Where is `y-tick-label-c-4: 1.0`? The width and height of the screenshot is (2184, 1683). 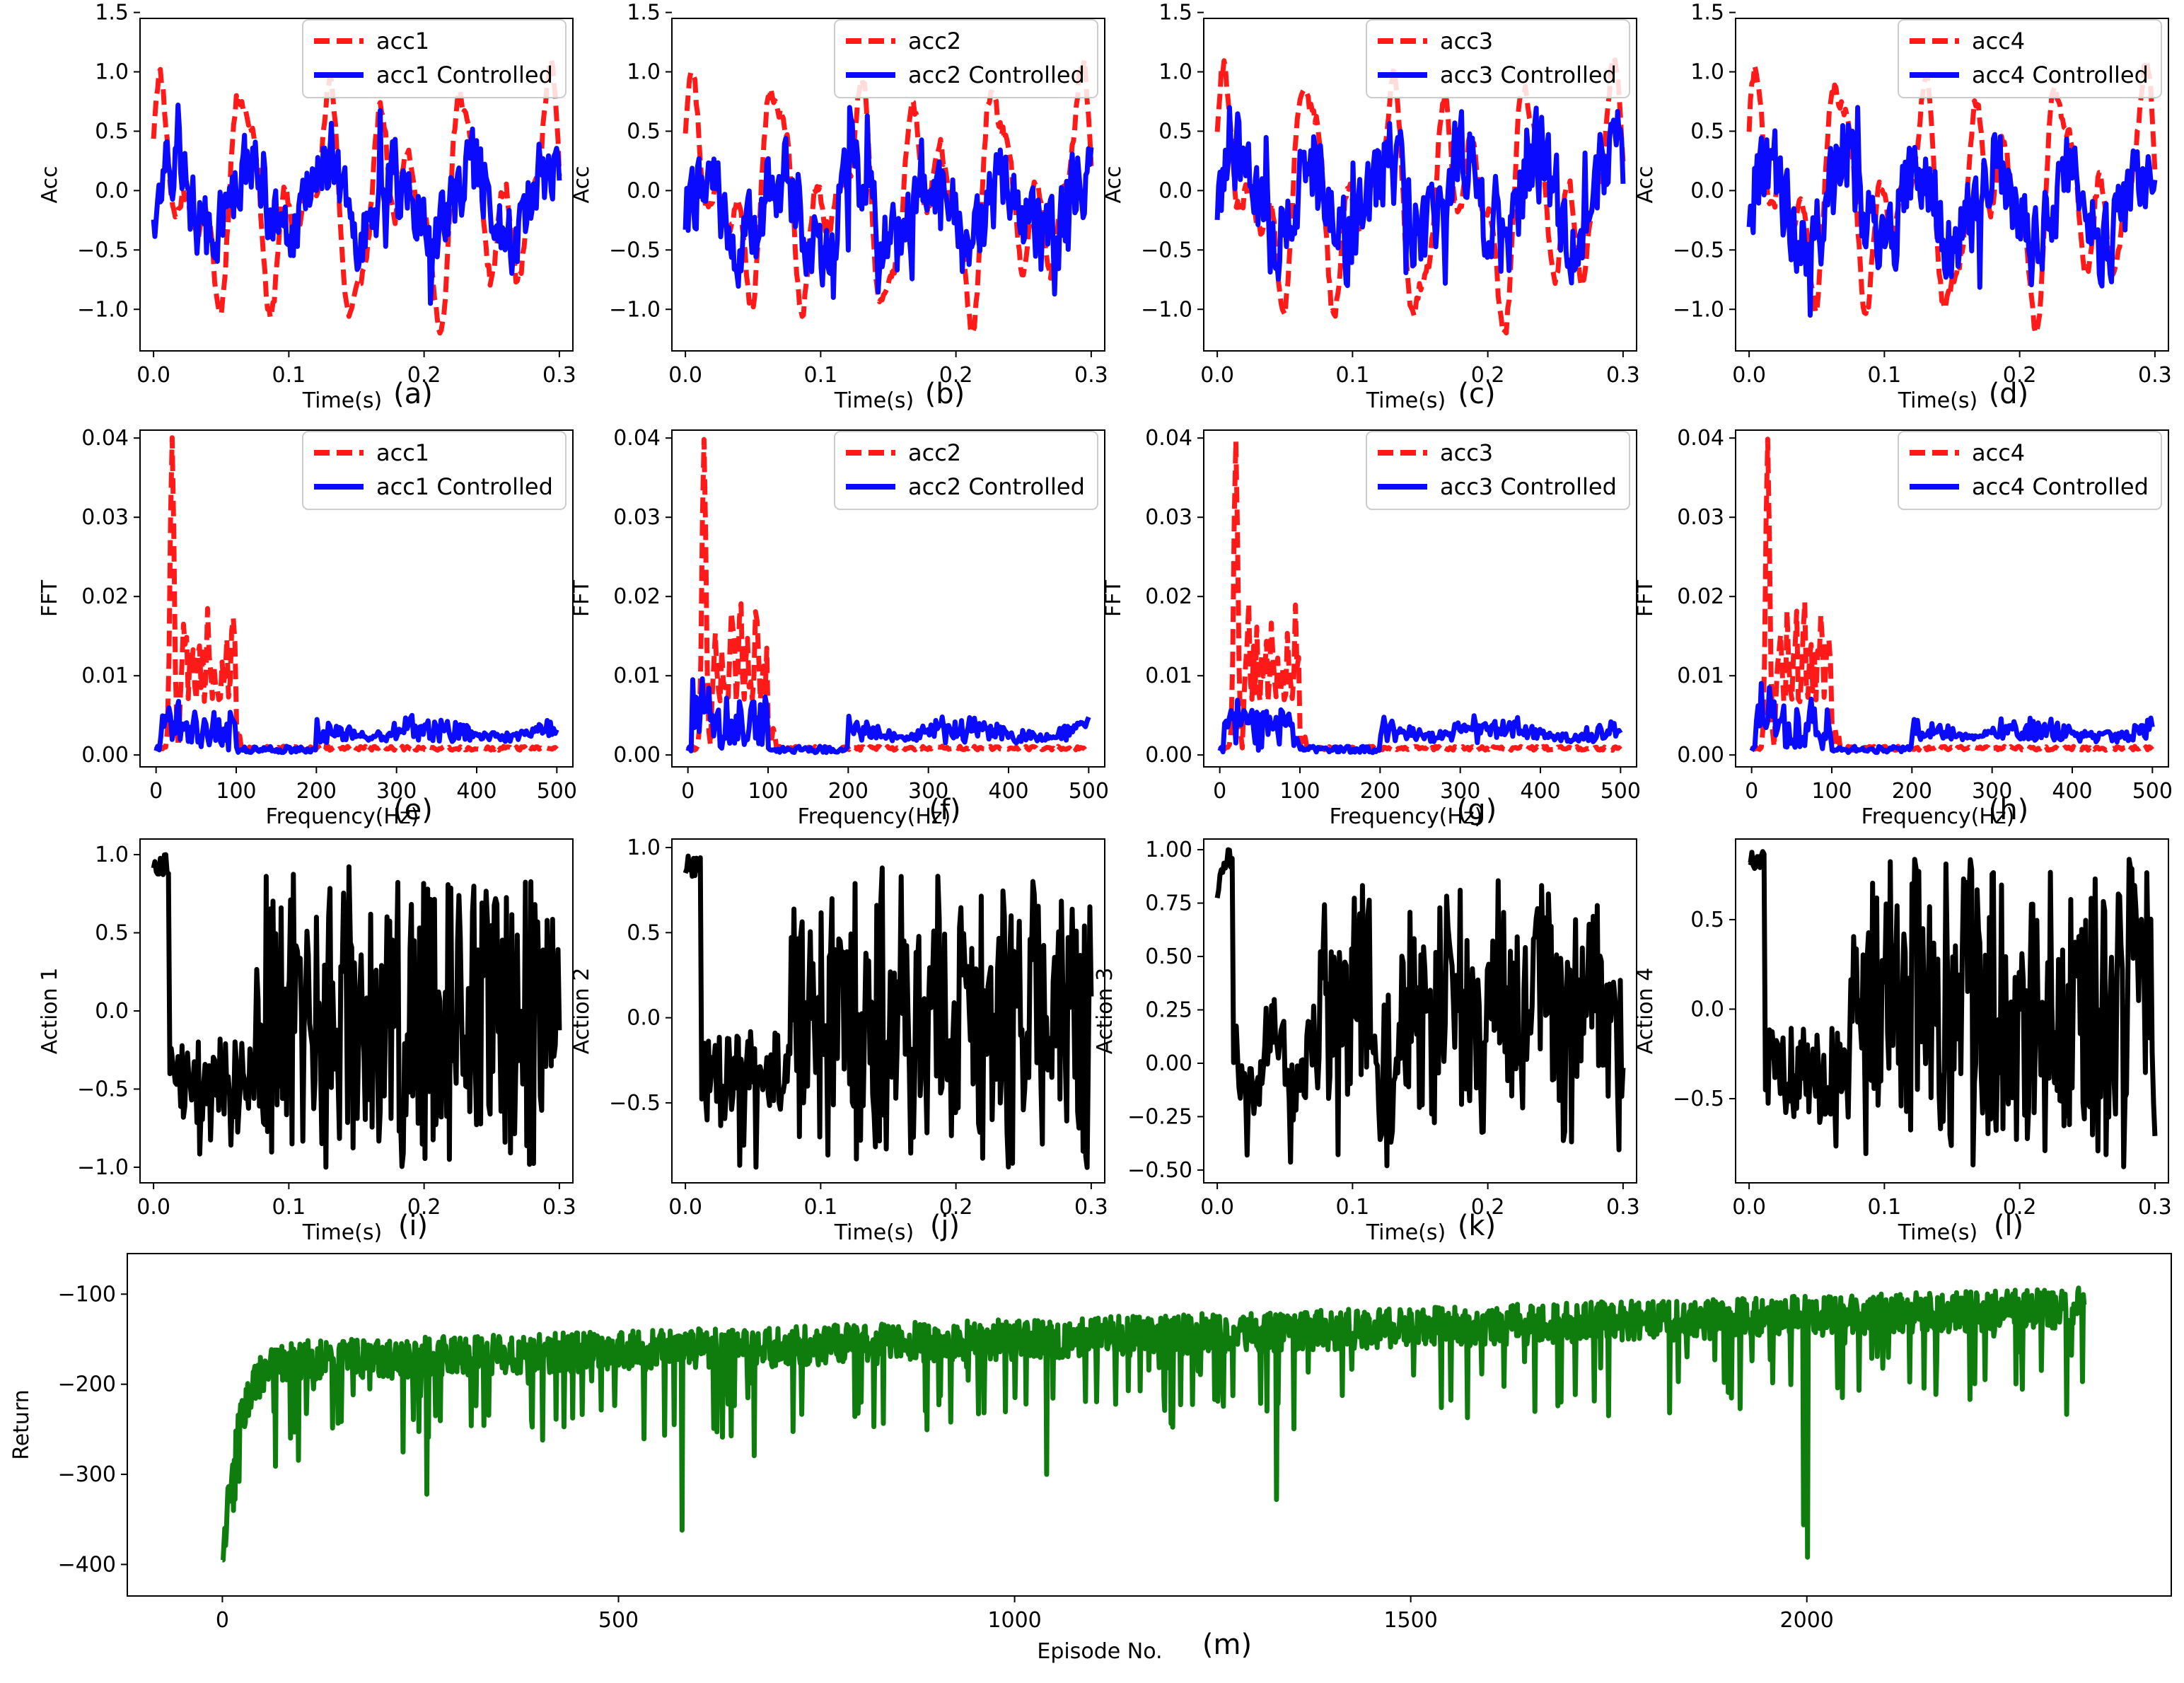 y-tick-label-c-4: 1.0 is located at coordinates (1175, 72).